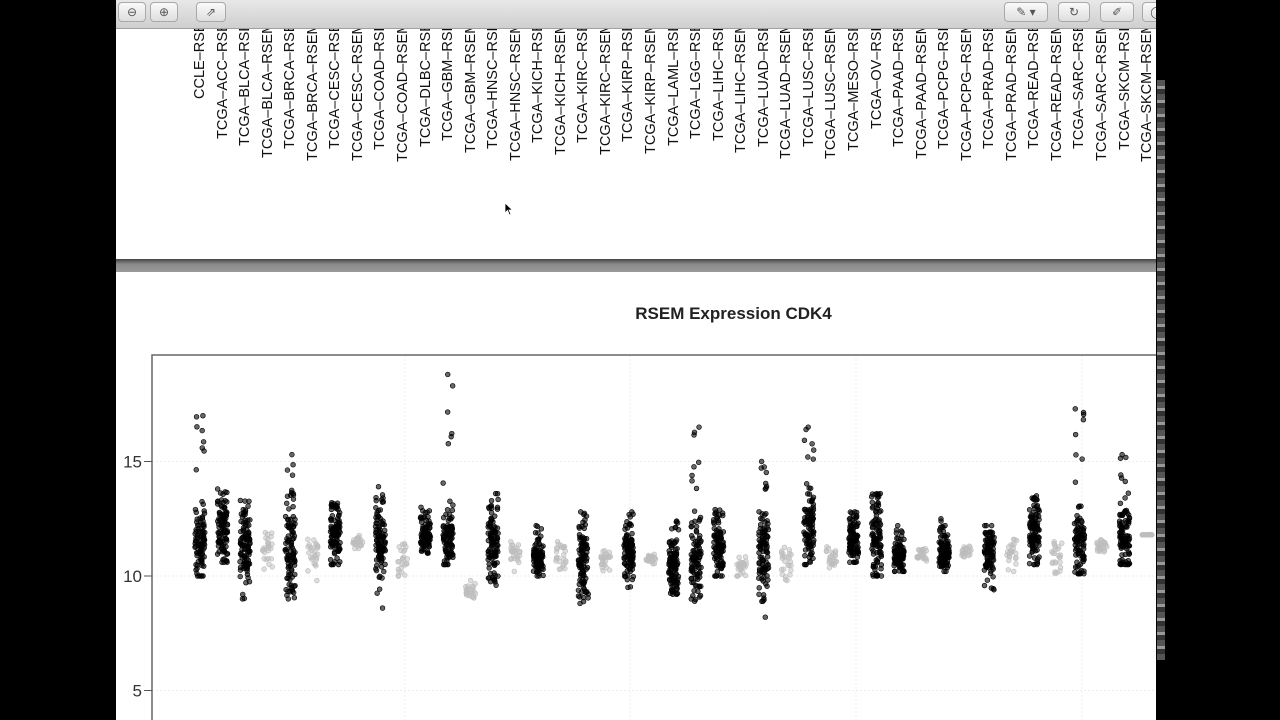 The width and height of the screenshot is (1280, 720). Describe the element at coordinates (733, 313) in the screenshot. I see `chart-title: RSEM Expression CDK4` at that location.